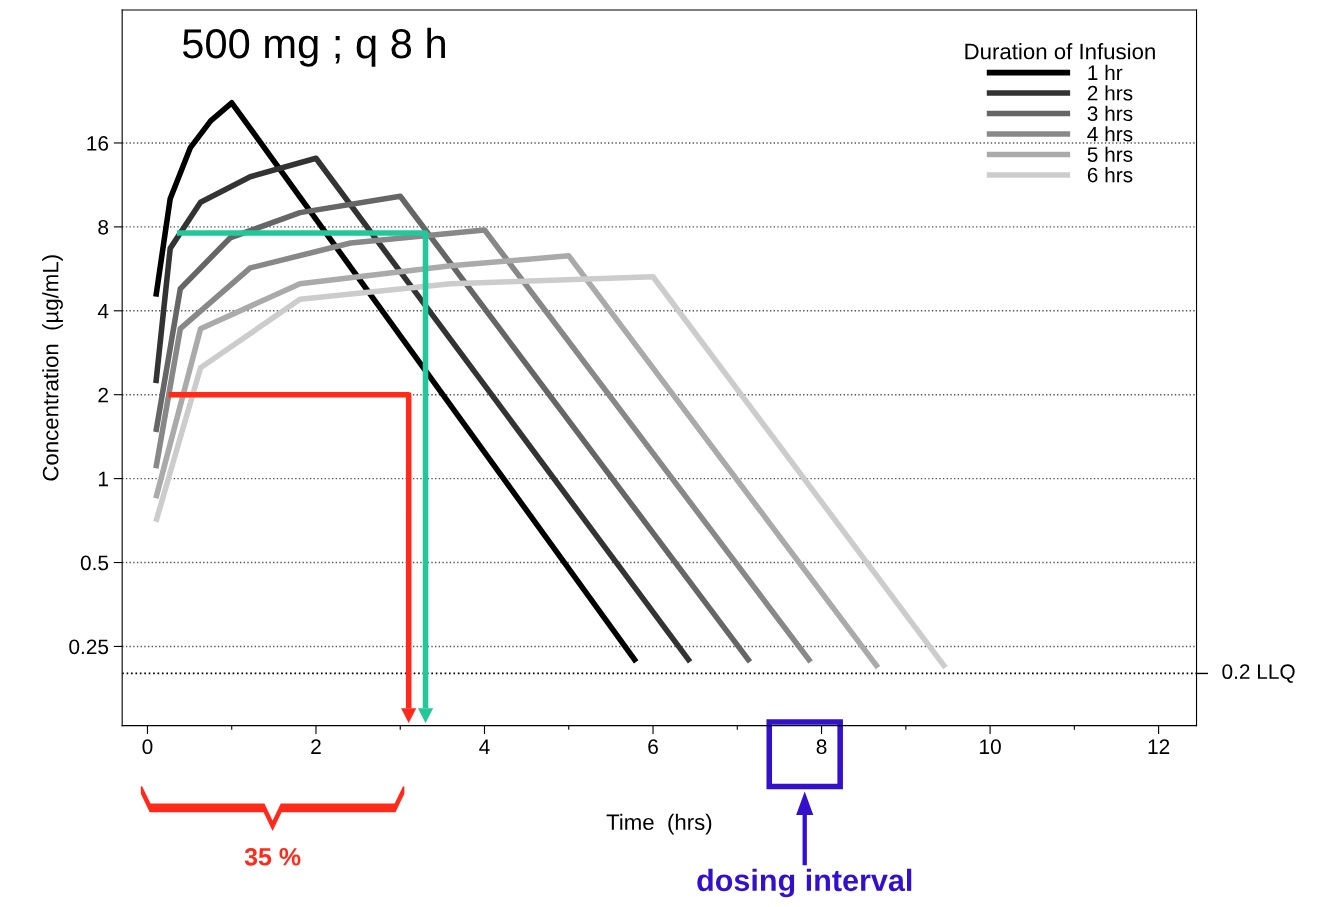 The width and height of the screenshot is (1328, 907). I want to click on text: 35 %, so click(272, 856).